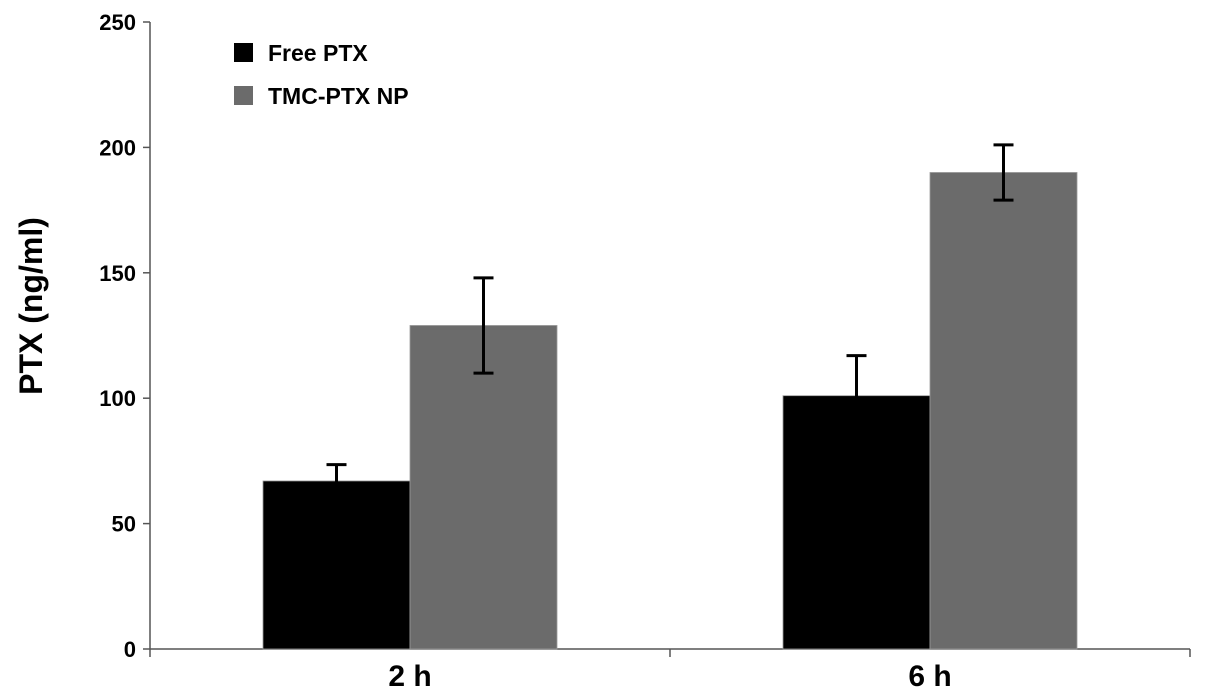 This screenshot has height=698, width=1205. What do you see at coordinates (124, 524) in the screenshot?
I see `y-tick-label: 50` at bounding box center [124, 524].